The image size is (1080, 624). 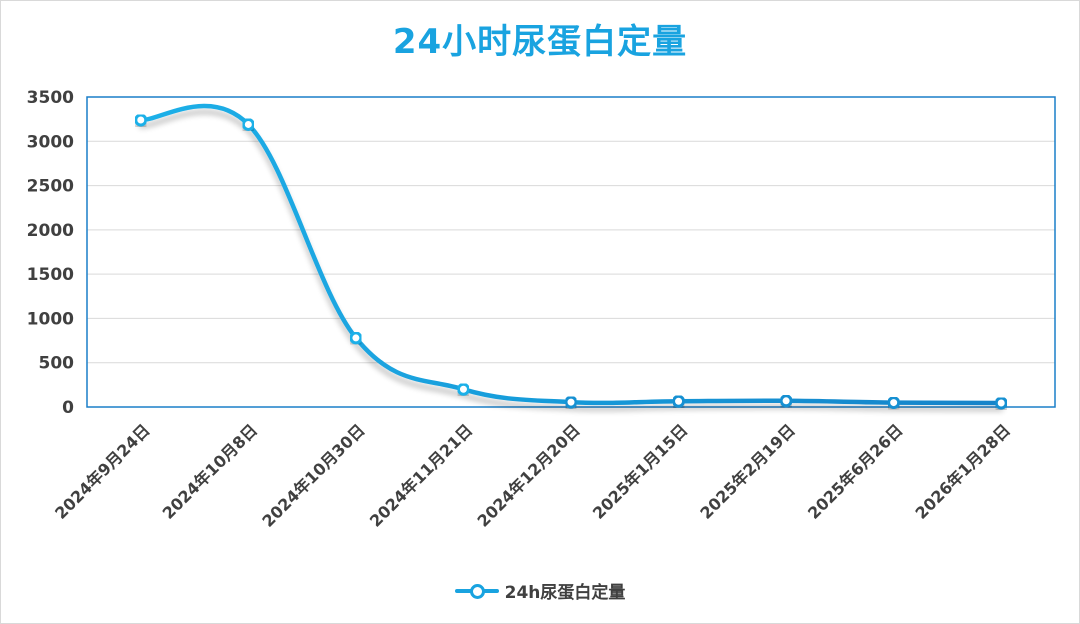 What do you see at coordinates (50, 319) in the screenshot?
I see `y-tick-label: 1000` at bounding box center [50, 319].